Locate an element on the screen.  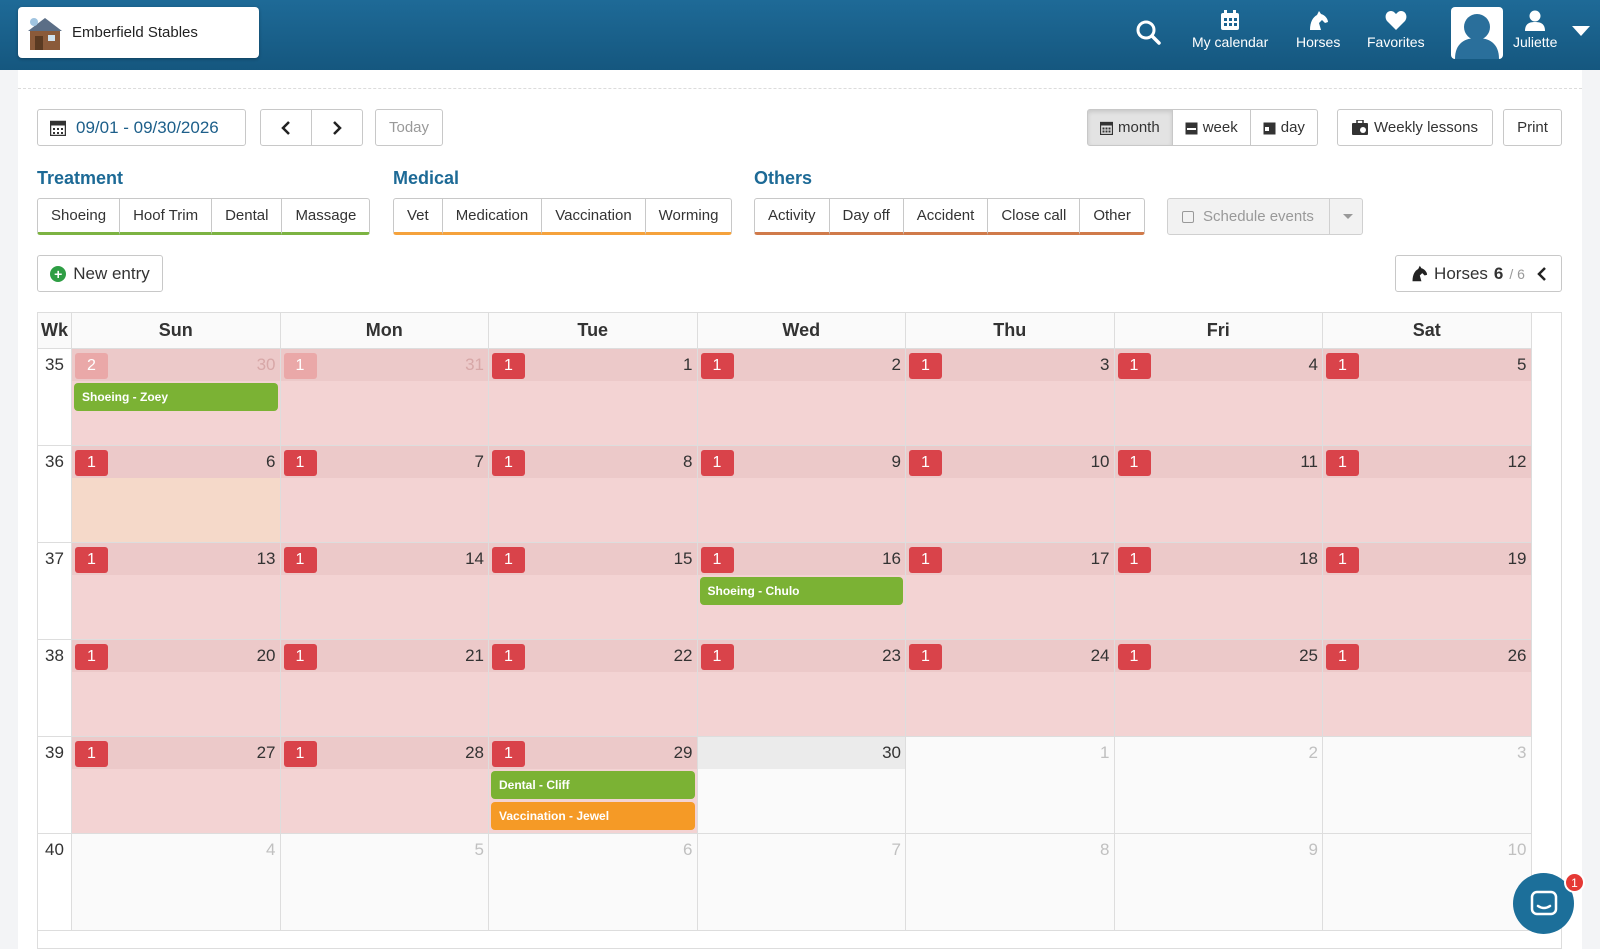
filter-dental: Dental is located at coordinates (247, 216).